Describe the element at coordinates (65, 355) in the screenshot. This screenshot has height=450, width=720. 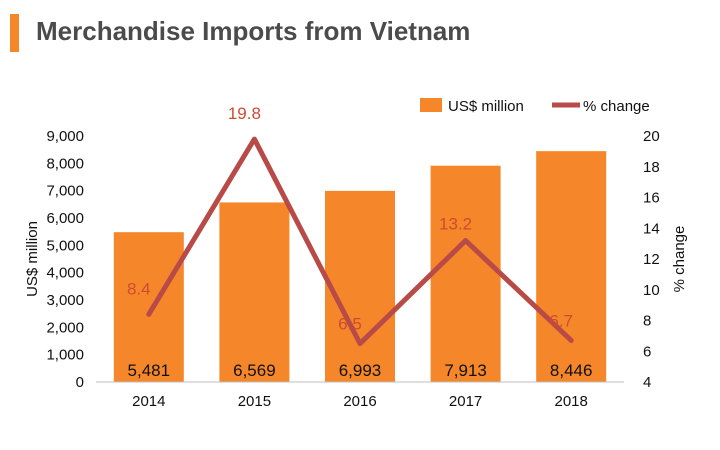
I see `y-tick-label: 1,000` at that location.